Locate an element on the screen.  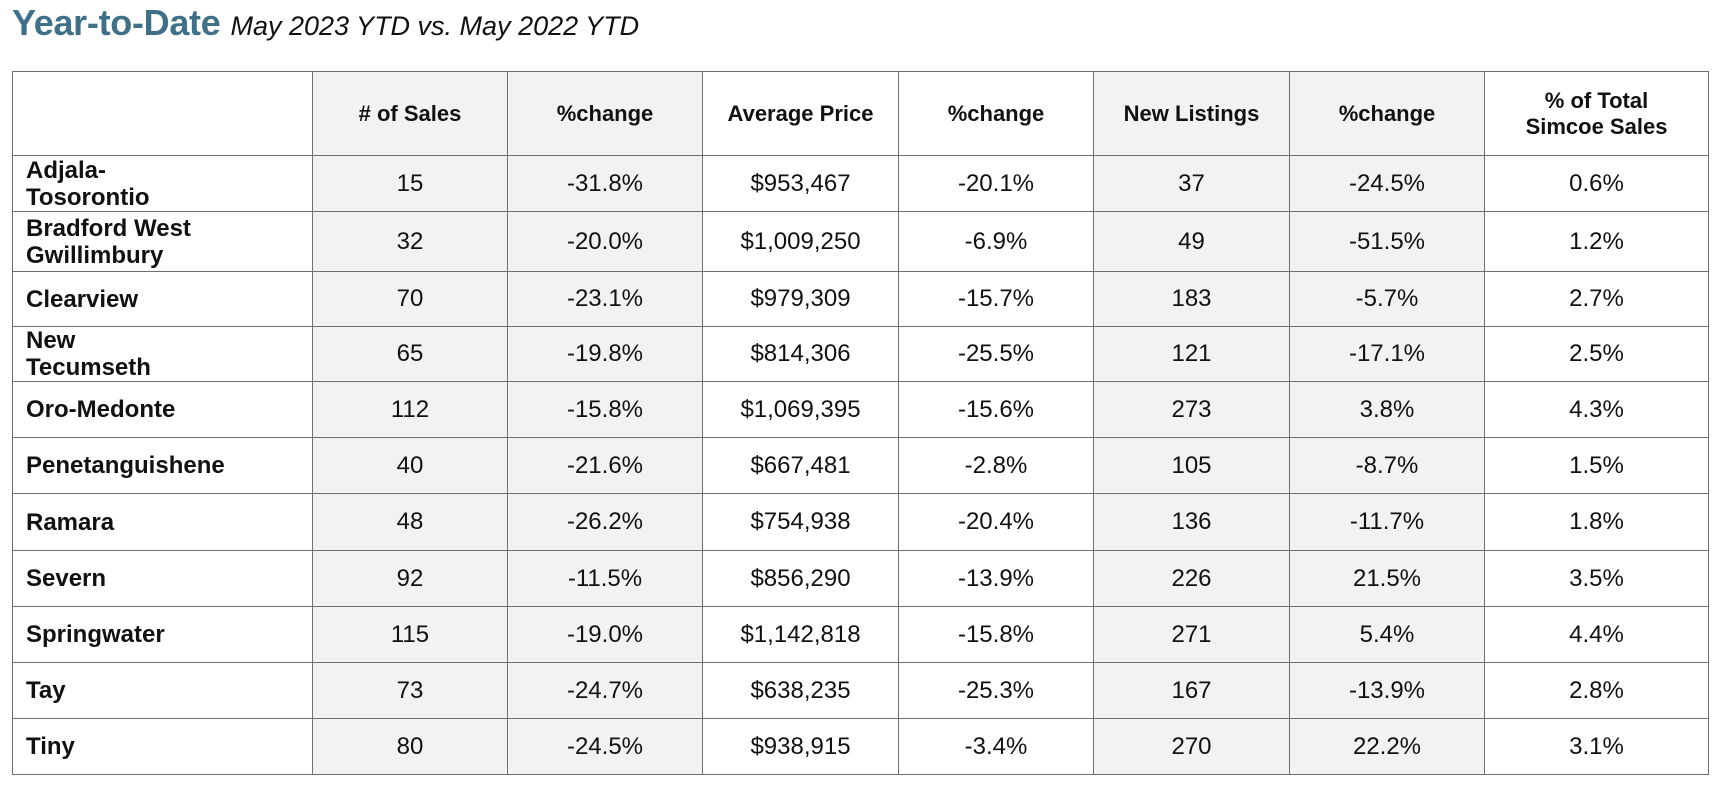
cell-average-price: $953,467 is located at coordinates (800, 183).